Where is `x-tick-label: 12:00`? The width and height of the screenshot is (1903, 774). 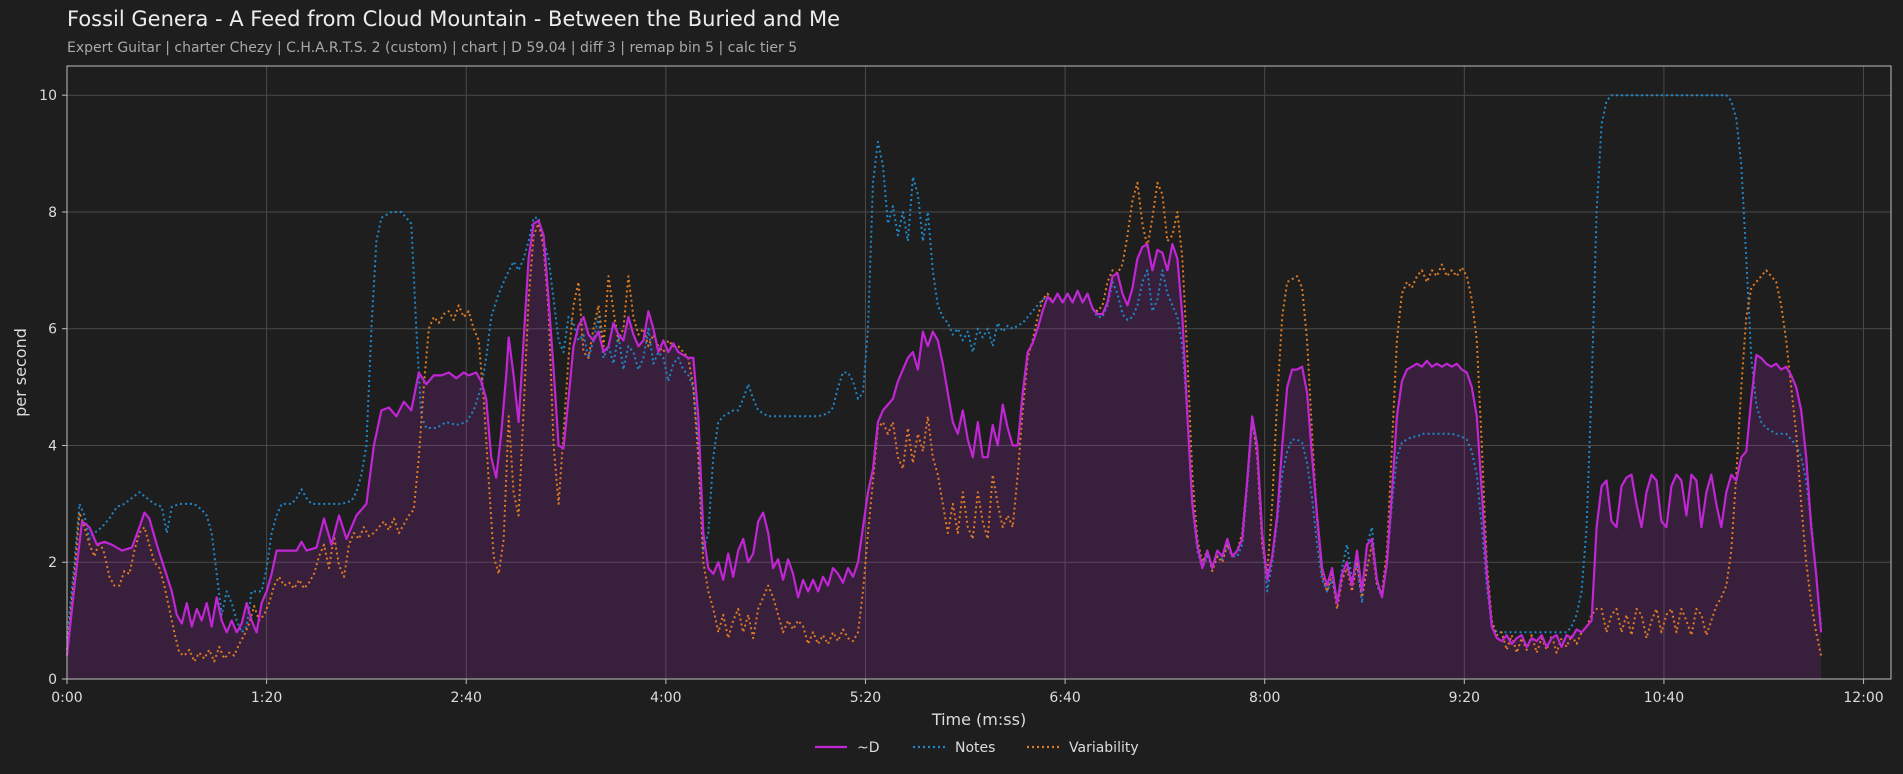
x-tick-label: 12:00 is located at coordinates (1863, 698).